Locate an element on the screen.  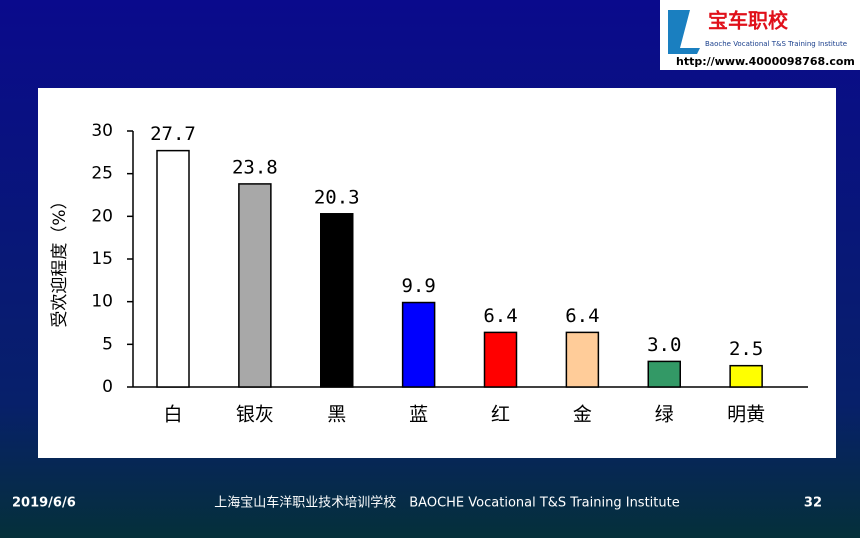
y-tick-label: 0 is located at coordinates (107, 387).